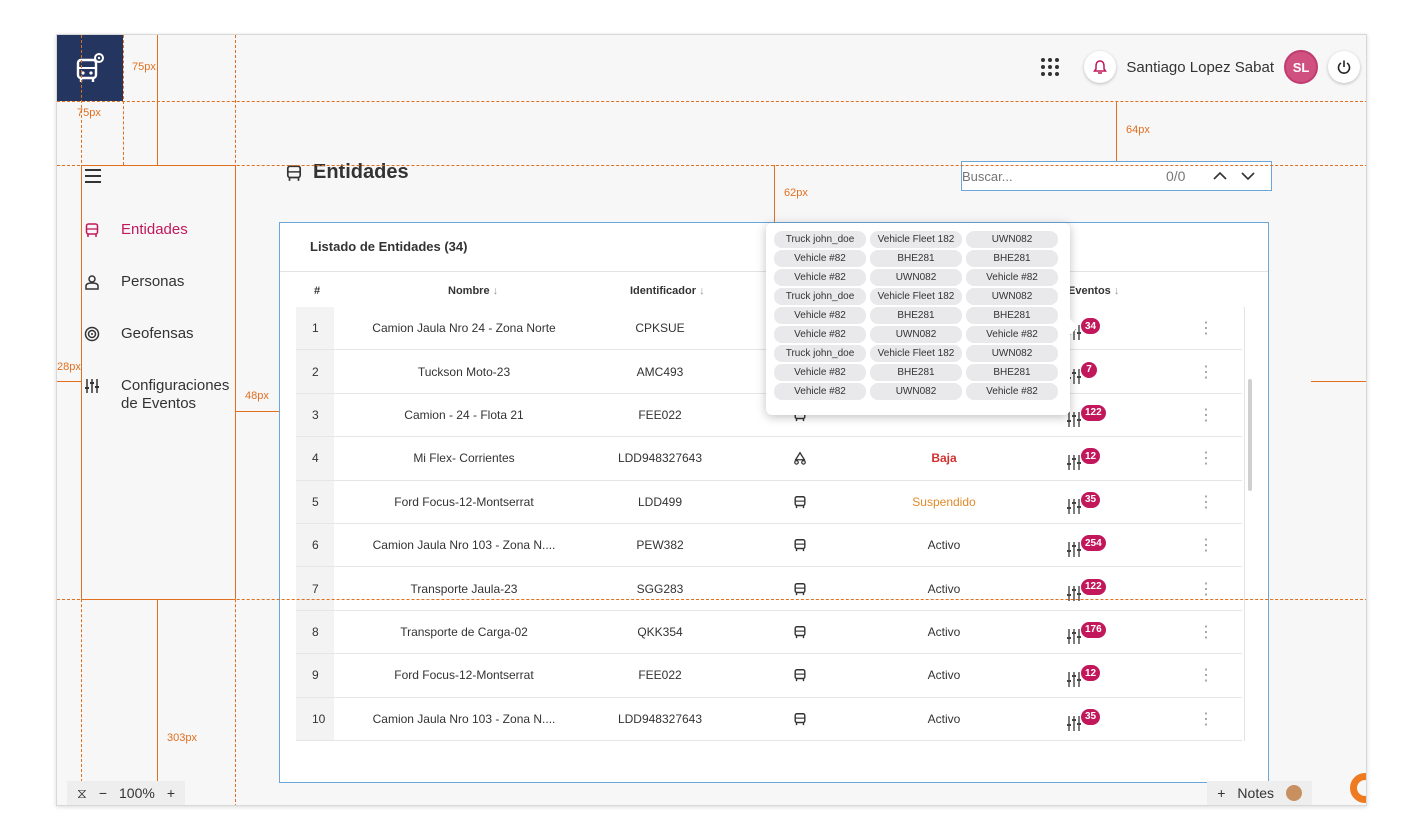  I want to click on events-cell: 176, so click(1096, 632).